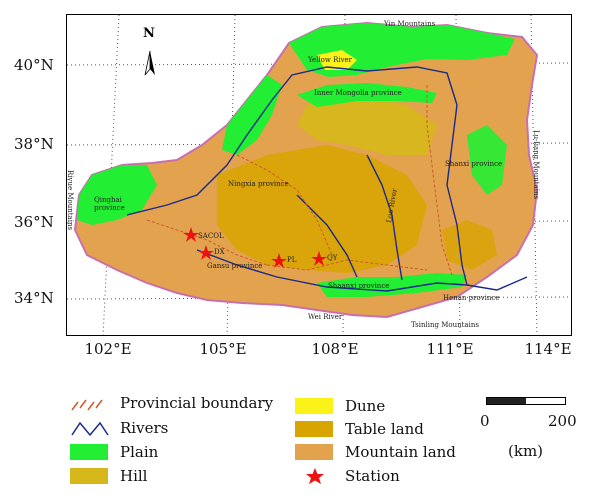 This screenshot has width=600, height=504. What do you see at coordinates (314, 406) in the screenshot?
I see `dune-swatch` at bounding box center [314, 406].